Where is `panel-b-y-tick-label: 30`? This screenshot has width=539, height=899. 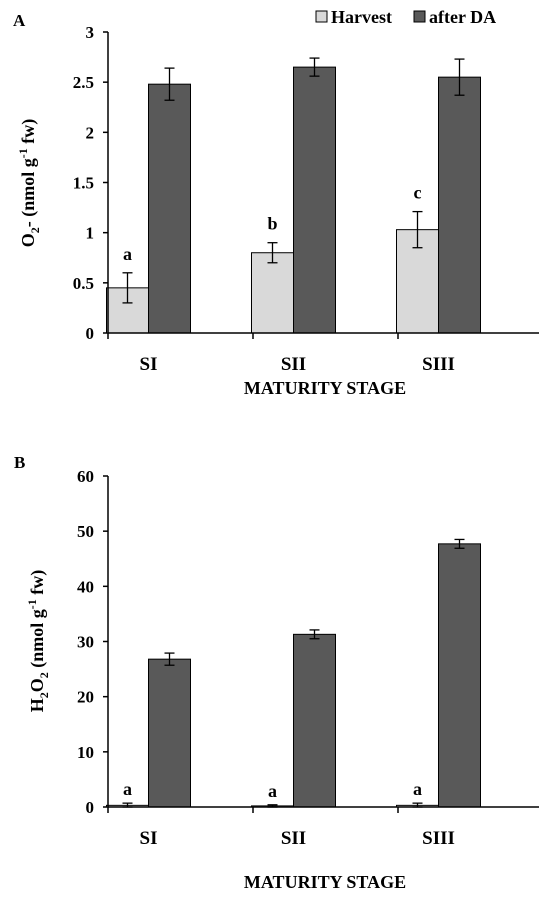
panel-b-y-tick-label: 30 is located at coordinates (85, 642).